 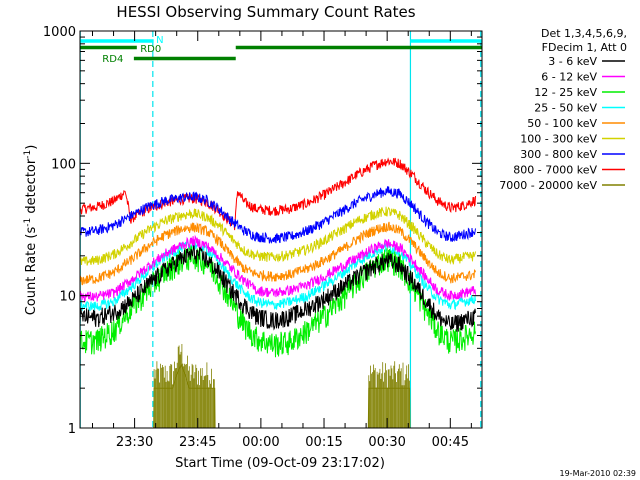 I want to click on legend-label-1: 6 - 12 keV, so click(x=569, y=77).